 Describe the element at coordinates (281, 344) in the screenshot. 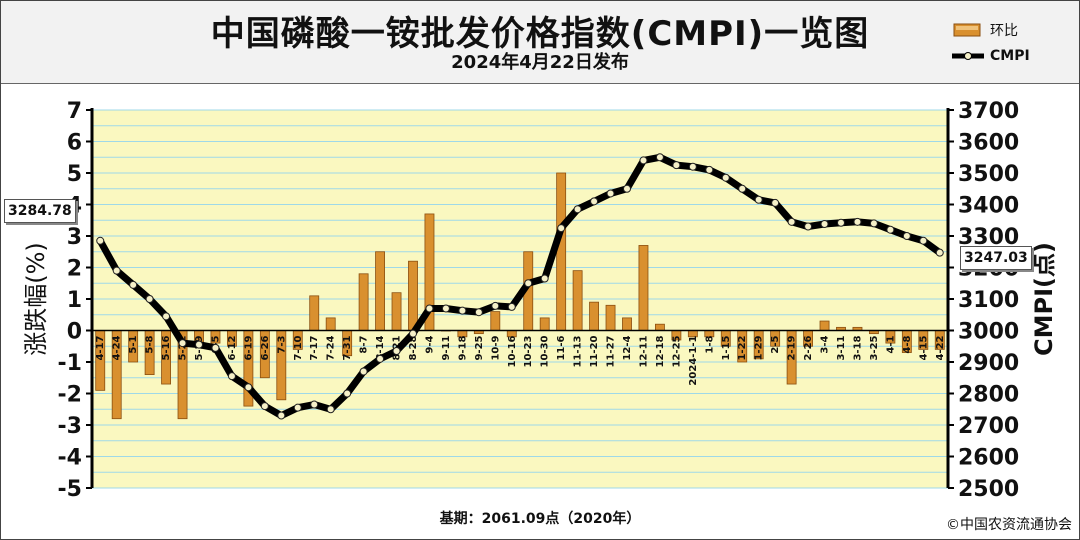

I see `x-tick-label: 7-3` at that location.